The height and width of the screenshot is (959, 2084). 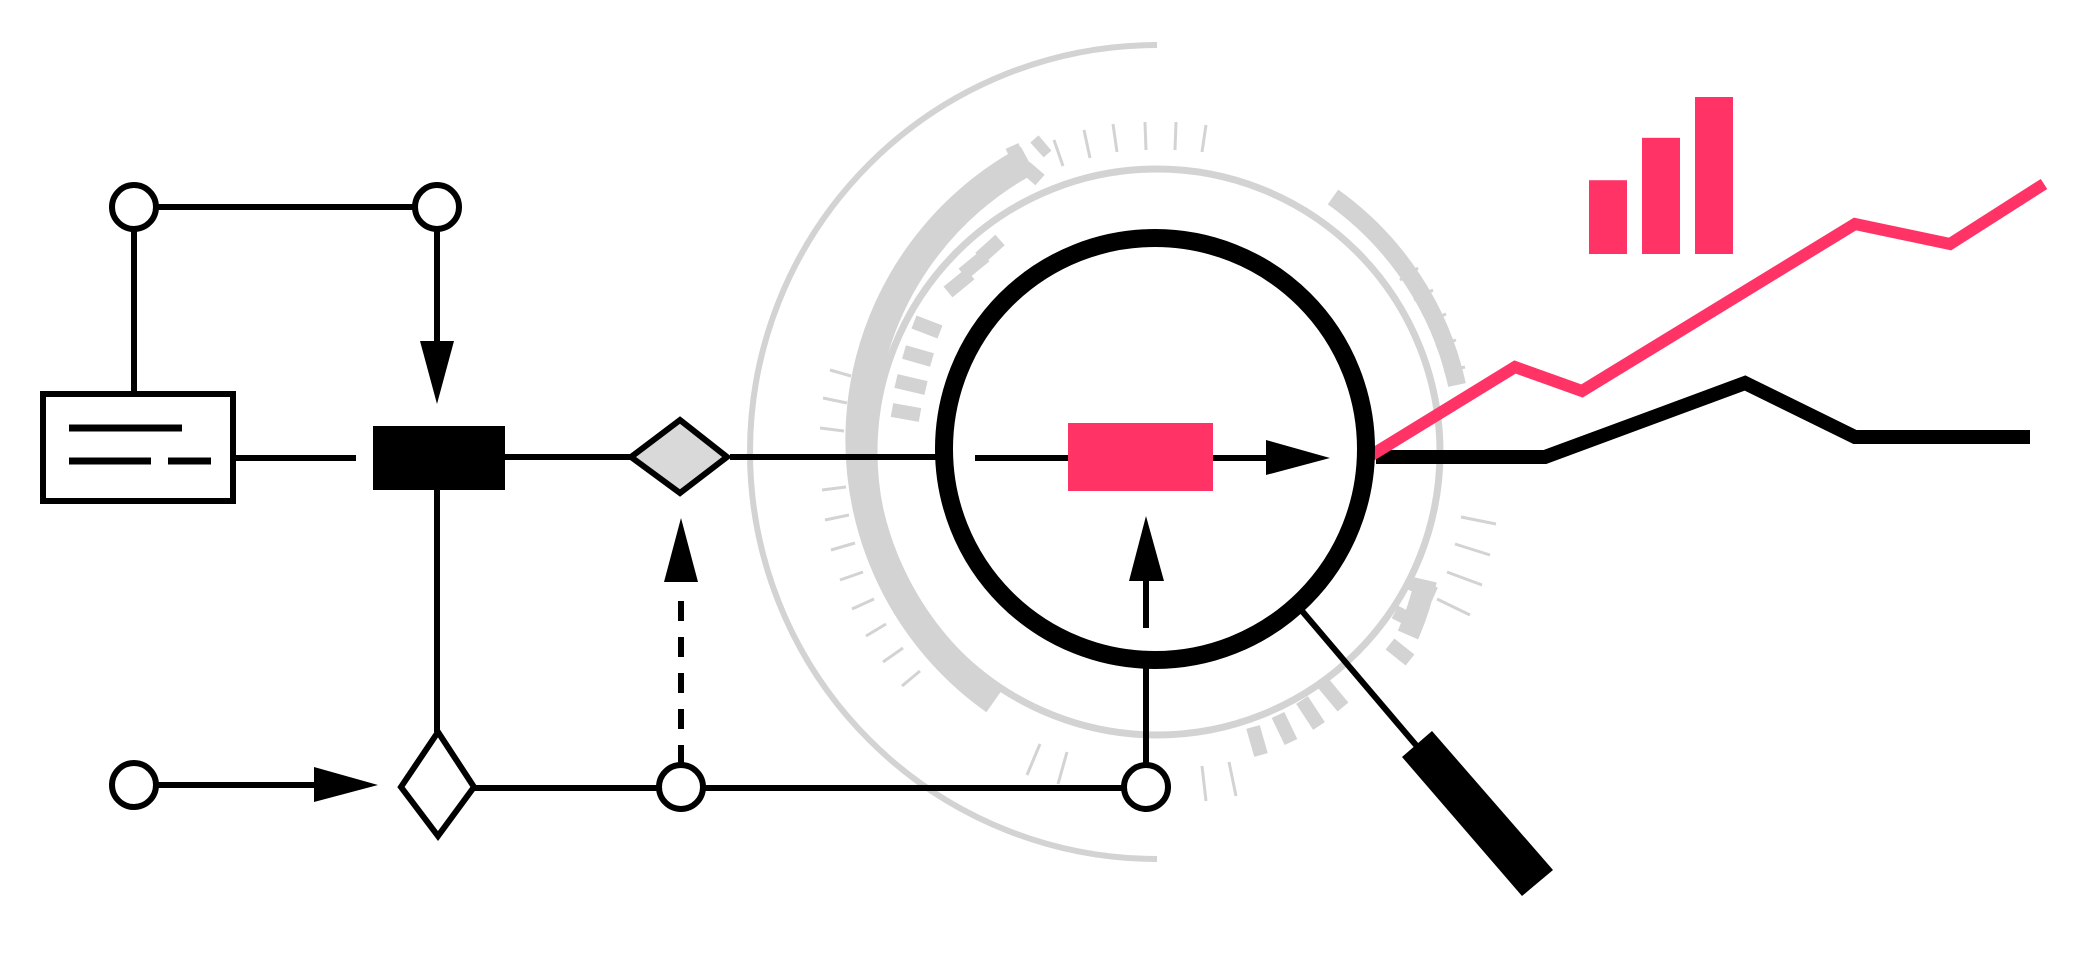 What do you see at coordinates (940, 429) in the screenshot?
I see `thick-gray-arc-left` at bounding box center [940, 429].